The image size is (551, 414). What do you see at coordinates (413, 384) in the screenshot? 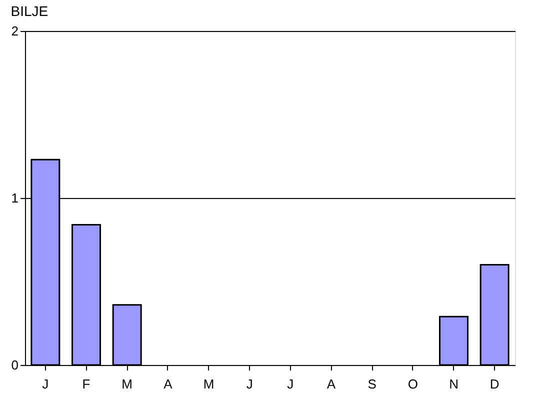
I see `x-tick-label: O` at bounding box center [413, 384].